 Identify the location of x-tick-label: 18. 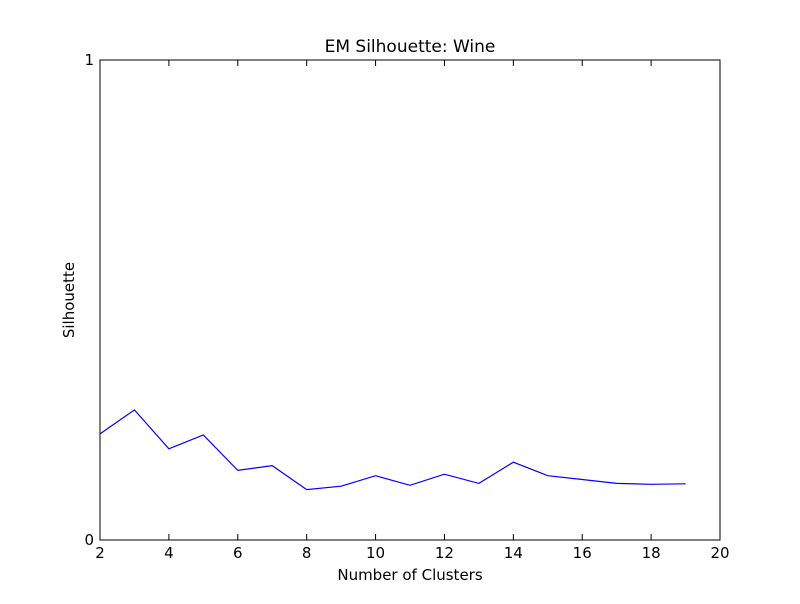
(651, 553).